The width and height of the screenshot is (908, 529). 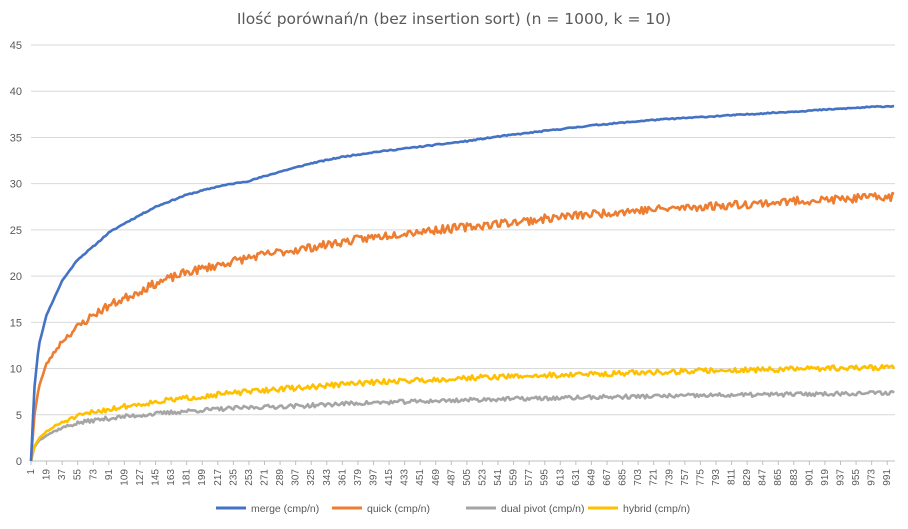 I want to click on x-tick-label: 235, so click(x=233, y=477).